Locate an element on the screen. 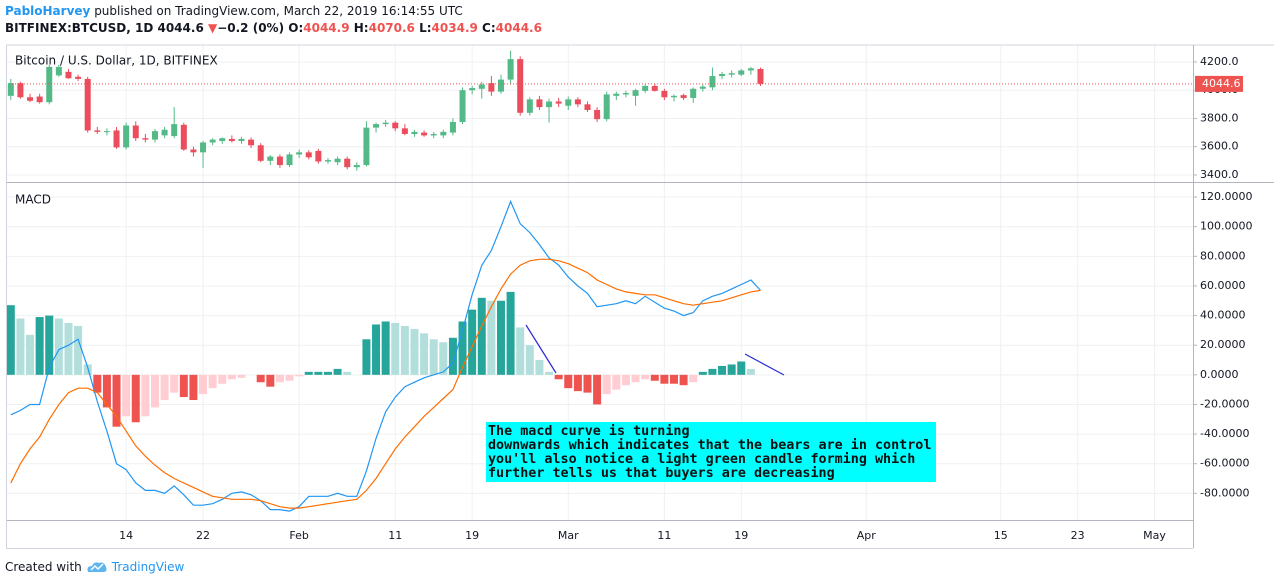  value: 4034.9 is located at coordinates (454, 28).